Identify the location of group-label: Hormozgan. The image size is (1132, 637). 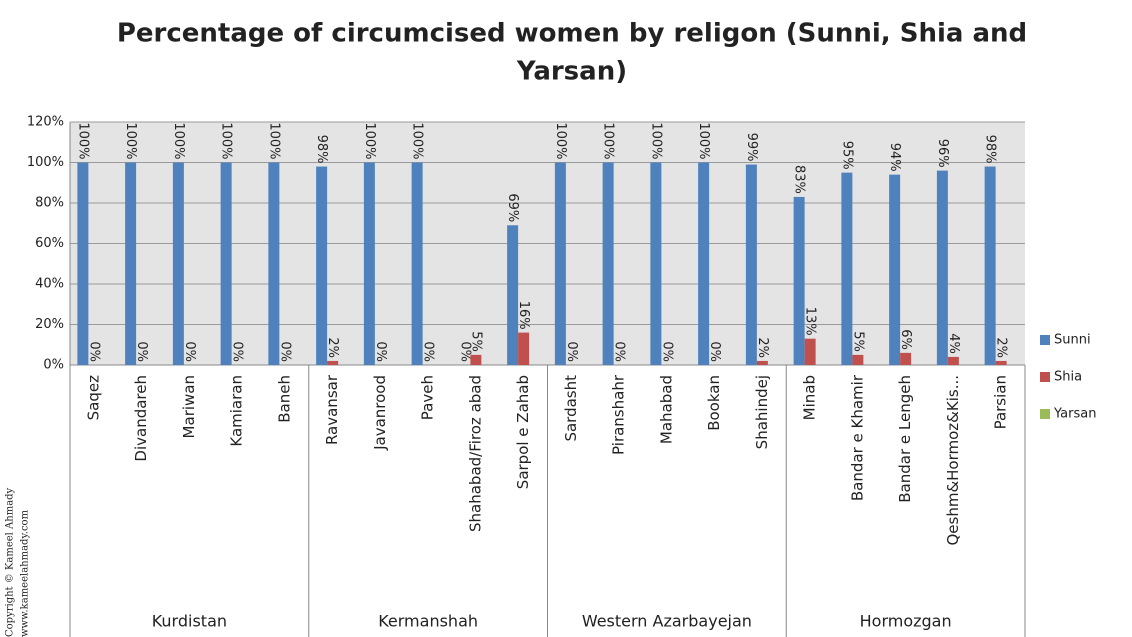
(906, 621).